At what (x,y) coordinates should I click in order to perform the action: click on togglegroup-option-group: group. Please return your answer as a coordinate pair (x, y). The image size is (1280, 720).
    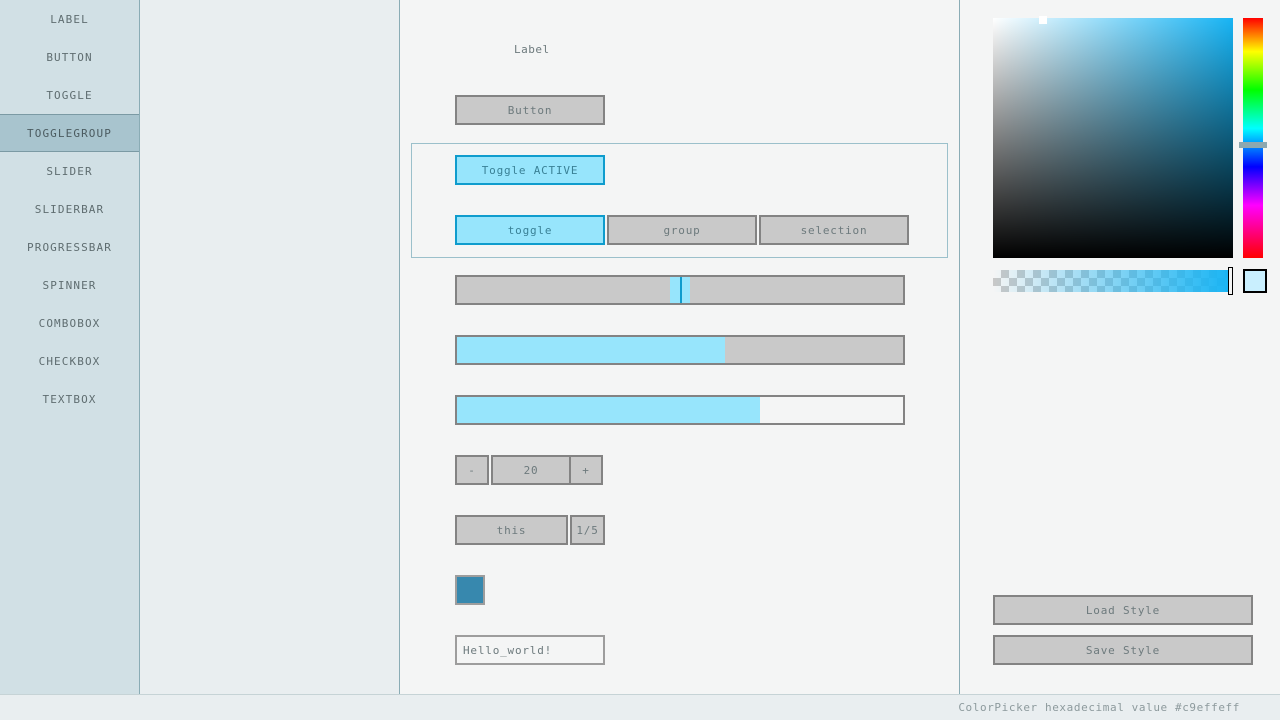
    Looking at the image, I should click on (682, 230).